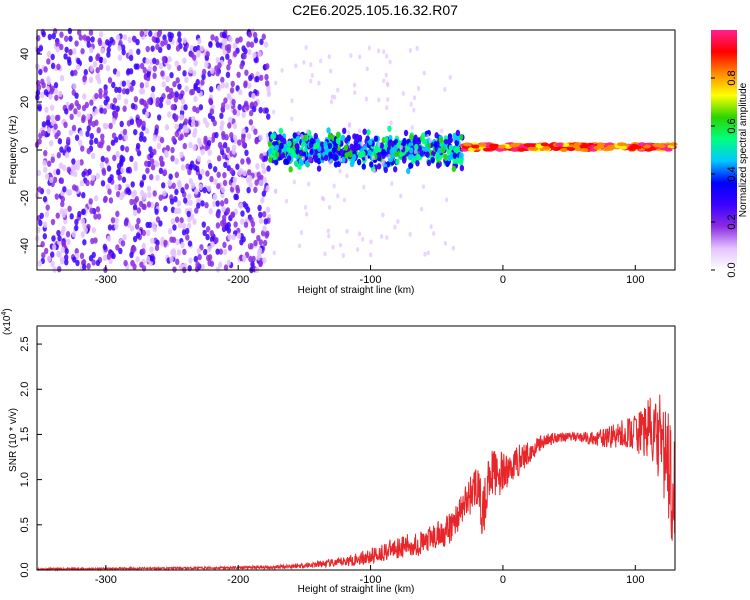 The image size is (750, 600). I want to click on y-tick-label: 40, so click(25, 54).